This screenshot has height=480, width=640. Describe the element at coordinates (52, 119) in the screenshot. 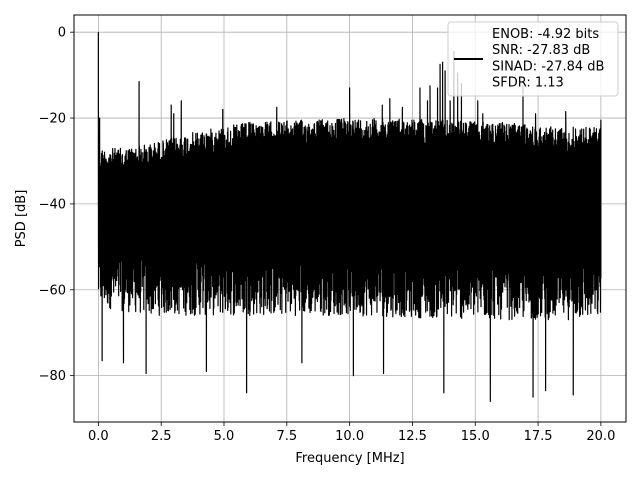

I see `y-tick-label: −20` at that location.